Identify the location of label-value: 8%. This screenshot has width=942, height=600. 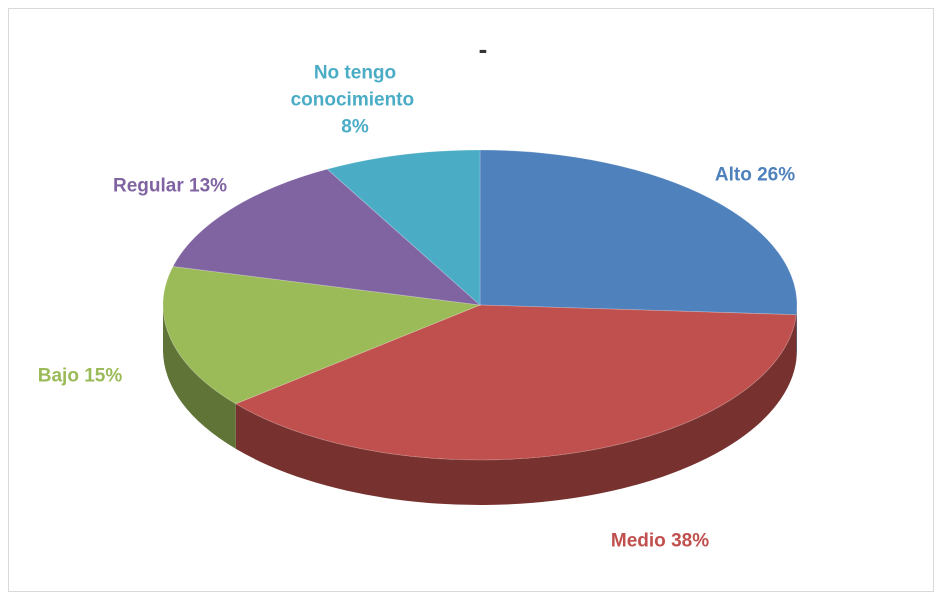
(355, 127).